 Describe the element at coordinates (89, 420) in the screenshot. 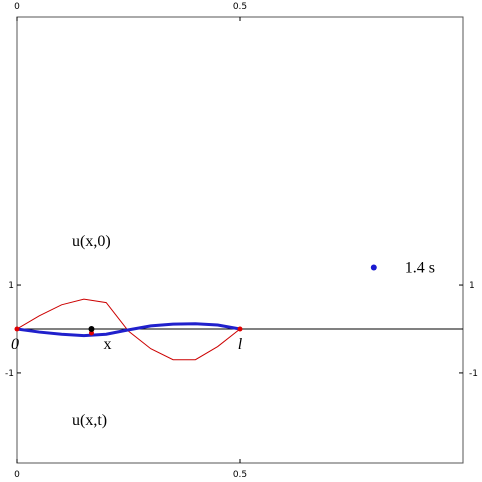

I see `annotation: u(x,t)` at that location.